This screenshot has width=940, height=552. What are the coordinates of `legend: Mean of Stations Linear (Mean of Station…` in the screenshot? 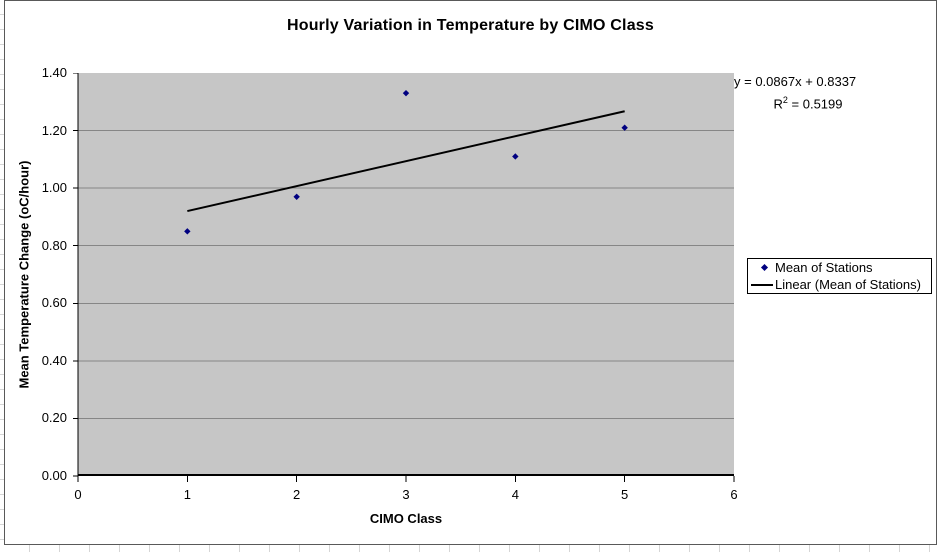 It's located at (839, 276).